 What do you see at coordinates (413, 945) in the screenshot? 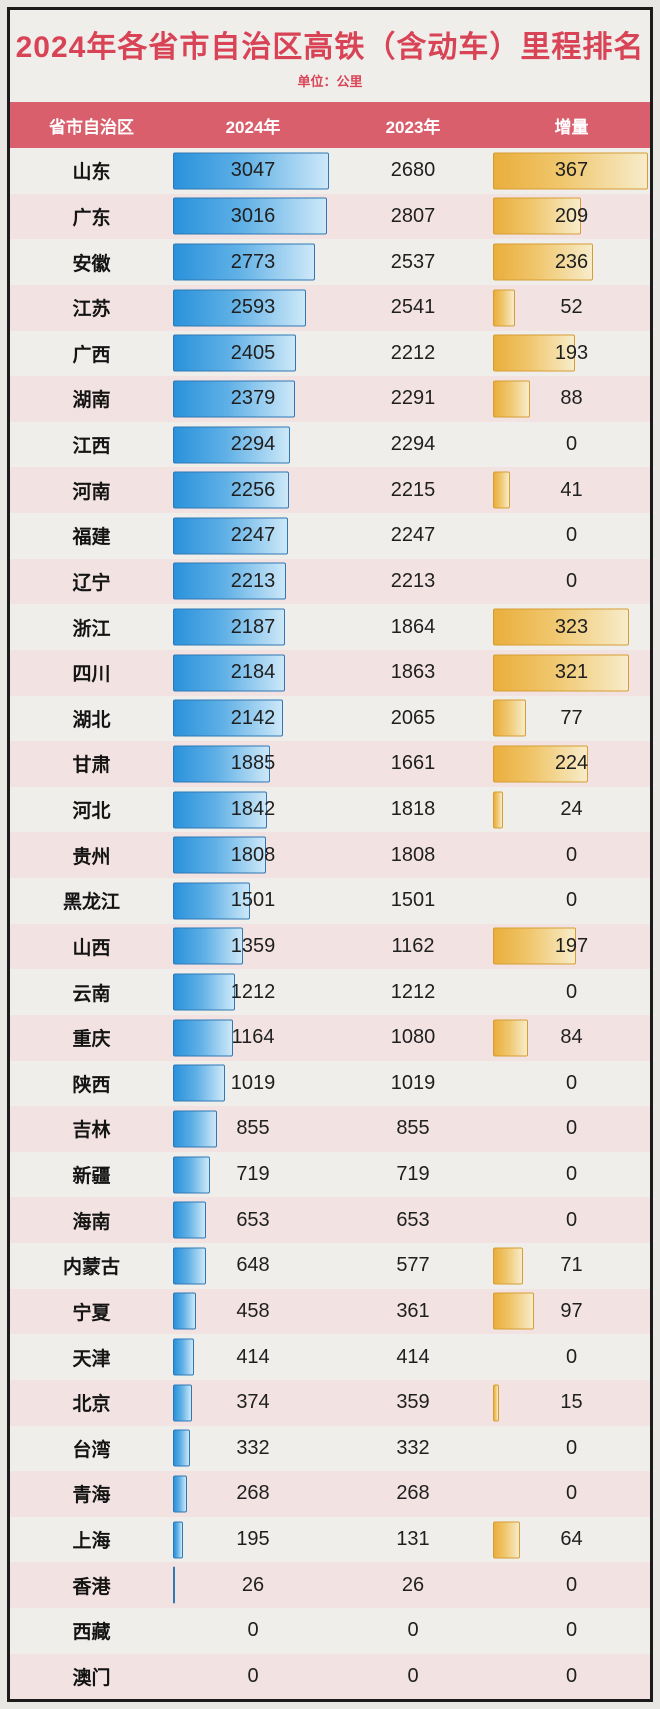
I see `value-2023: 1162` at bounding box center [413, 945].